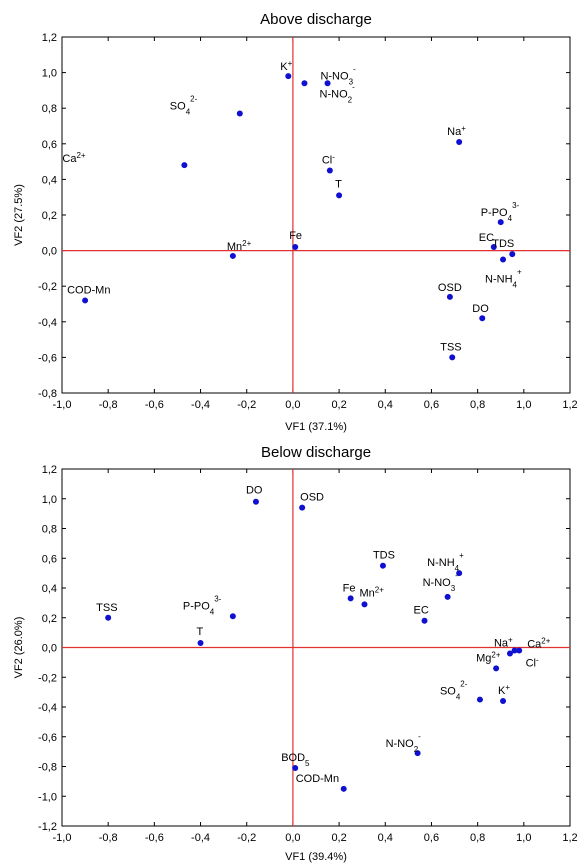 Image resolution: width=582 pixels, height=865 pixels. Describe the element at coordinates (108, 838) in the screenshot. I see `x-tick-label: -0,8` at that location.